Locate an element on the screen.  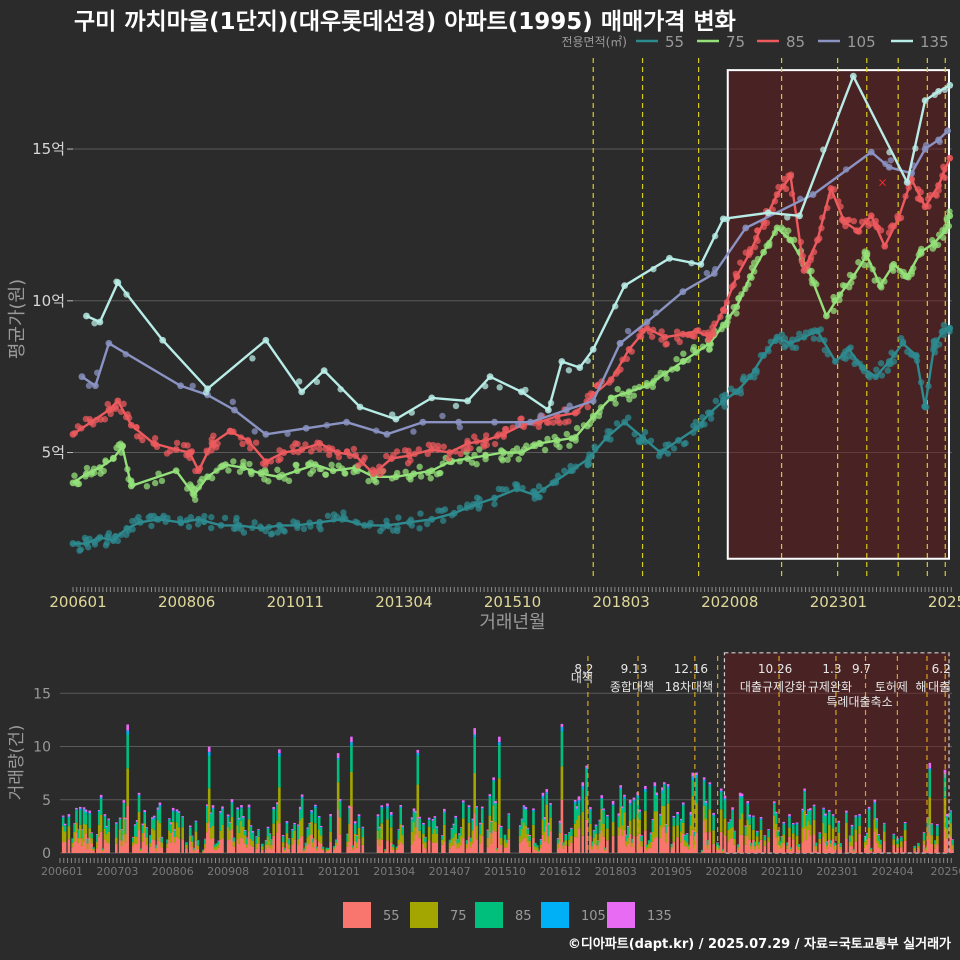
x-tick-label: 2025 is located at coordinates (944, 602).